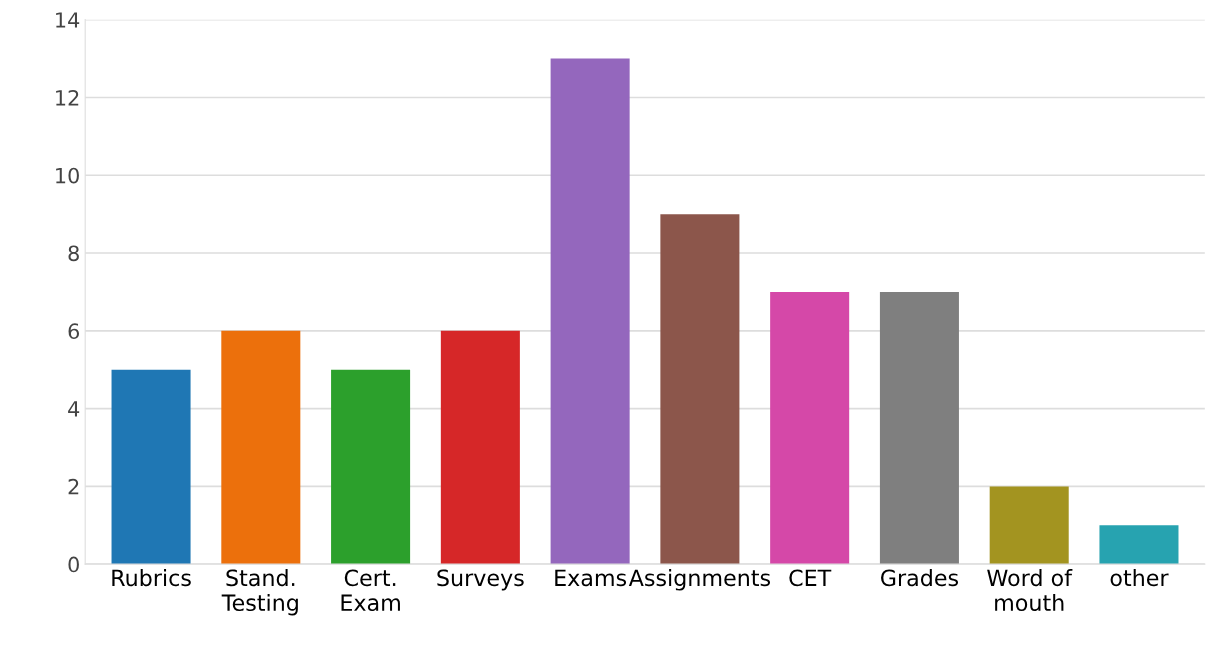 This screenshot has width=1217, height=656. What do you see at coordinates (73, 564) in the screenshot?
I see `y-tick-label: 0` at bounding box center [73, 564].